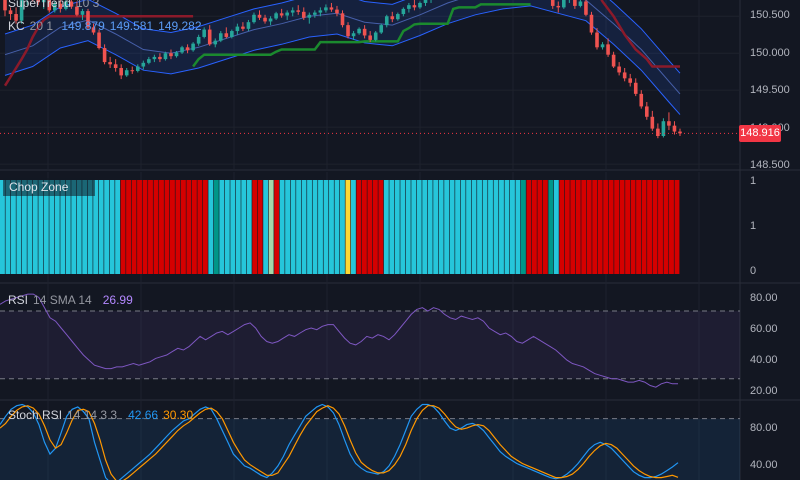  Describe the element at coordinates (41, 26) in the screenshot. I see `kc-params: 20 1` at that location.